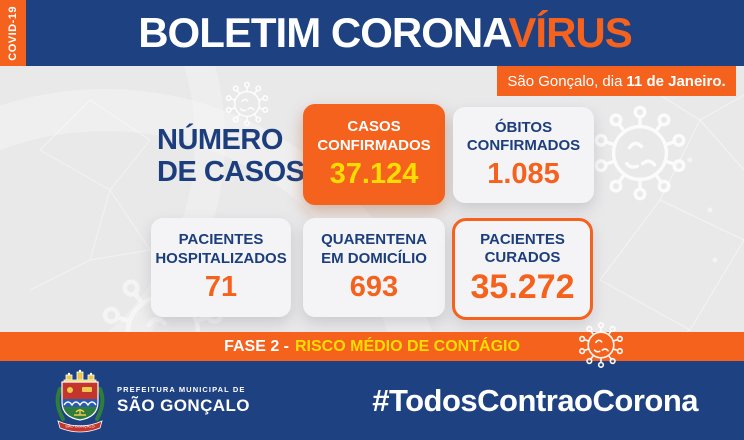 The image size is (744, 440). Describe the element at coordinates (565, 81) in the screenshot. I see `date-badge-prefix: São Gonçalo, dia` at that location.